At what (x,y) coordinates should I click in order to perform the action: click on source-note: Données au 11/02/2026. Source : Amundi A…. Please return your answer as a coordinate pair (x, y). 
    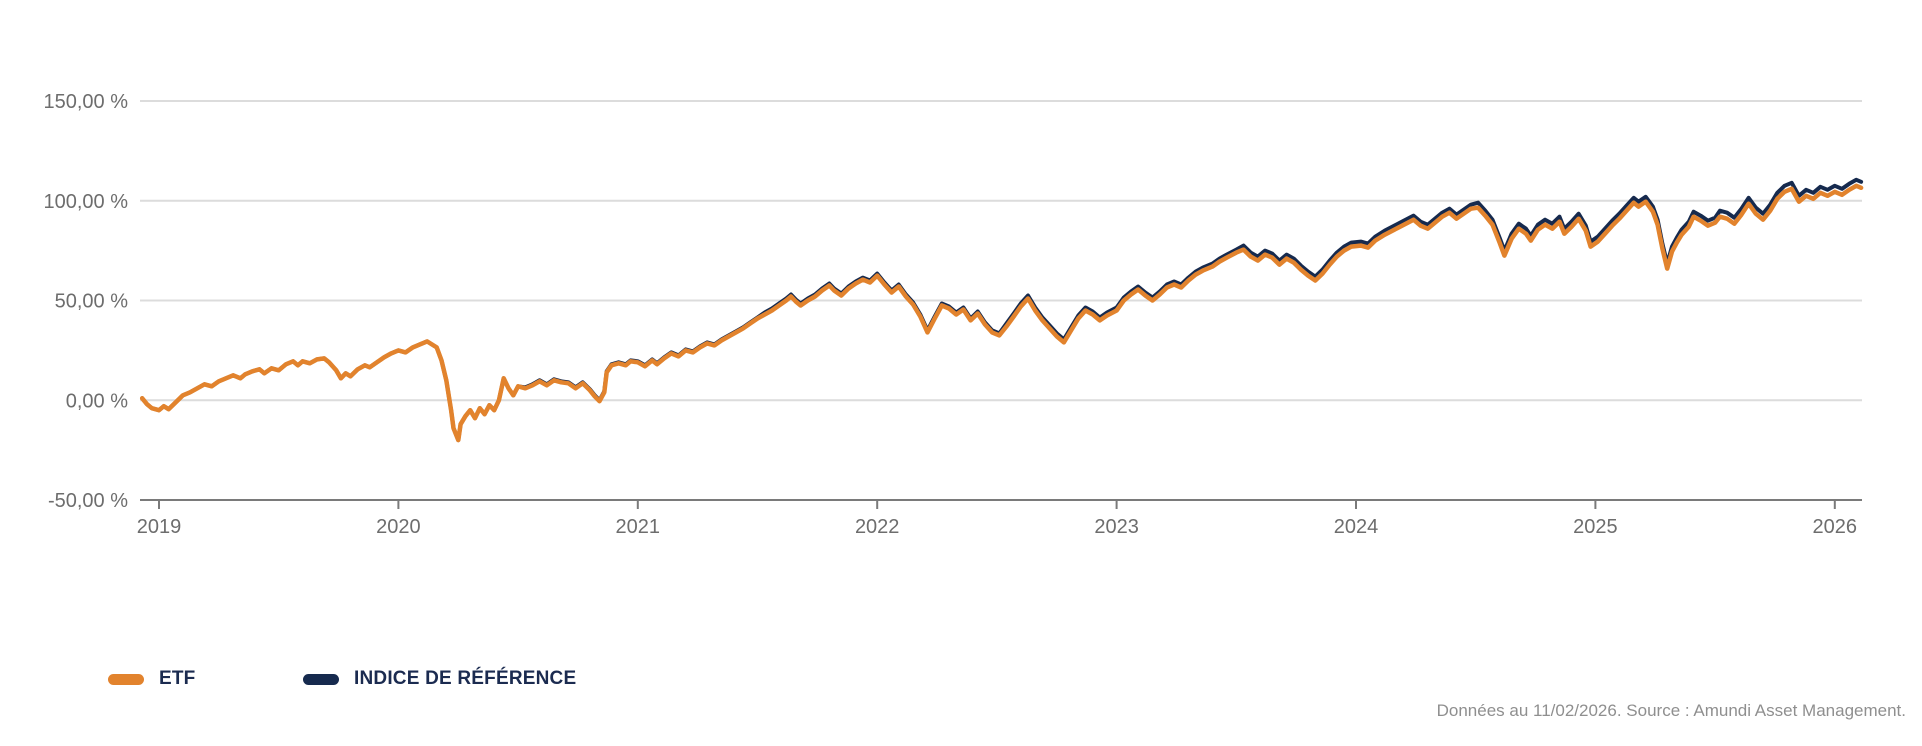
    Looking at the image, I should click on (1671, 710).